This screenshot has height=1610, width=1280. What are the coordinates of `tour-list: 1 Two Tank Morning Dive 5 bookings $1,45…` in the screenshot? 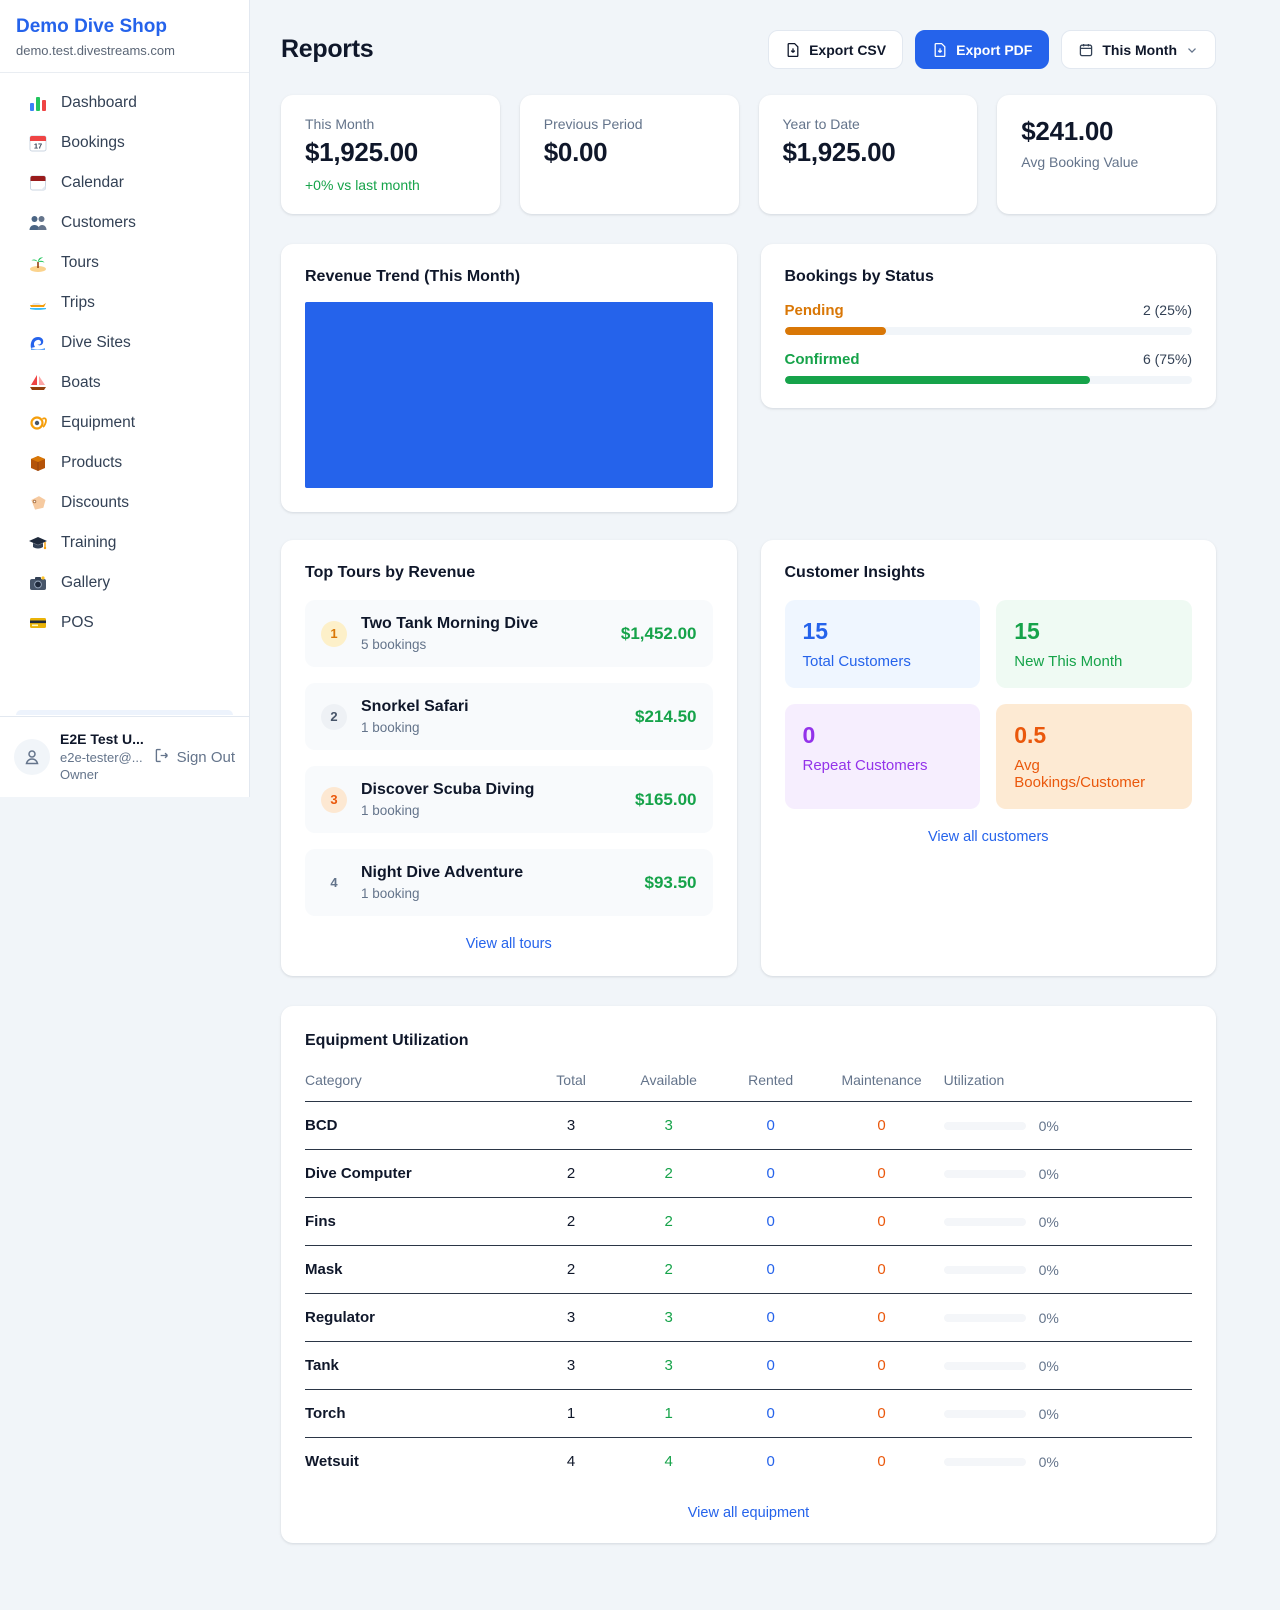 It's located at (509, 758).